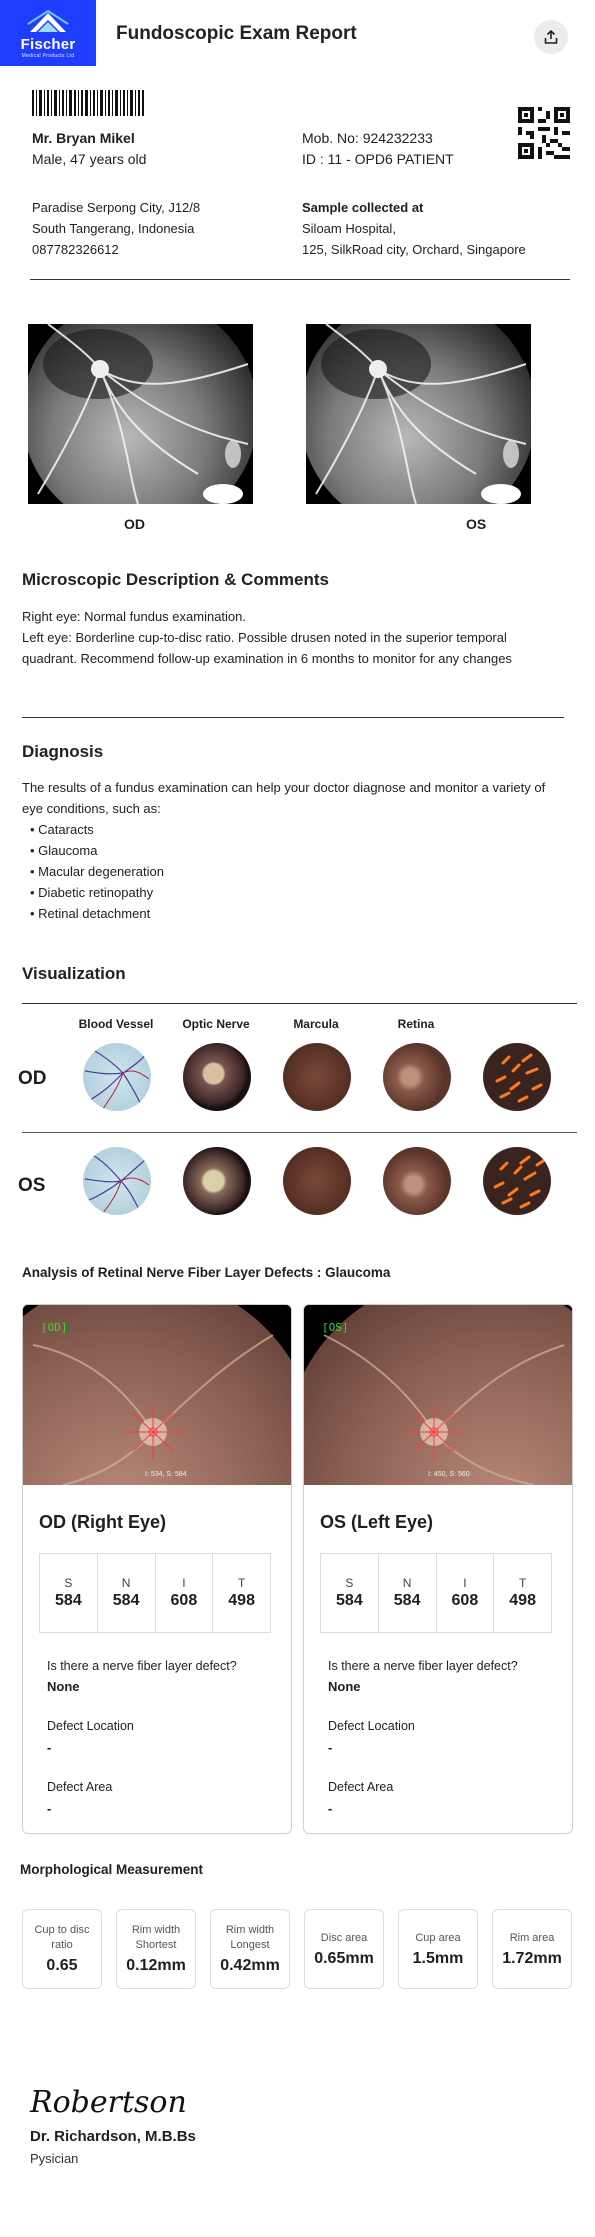 The height and width of the screenshot is (2237, 595). Describe the element at coordinates (112, 1869) in the screenshot. I see `morphology-heading: Morphological Measurement` at that location.